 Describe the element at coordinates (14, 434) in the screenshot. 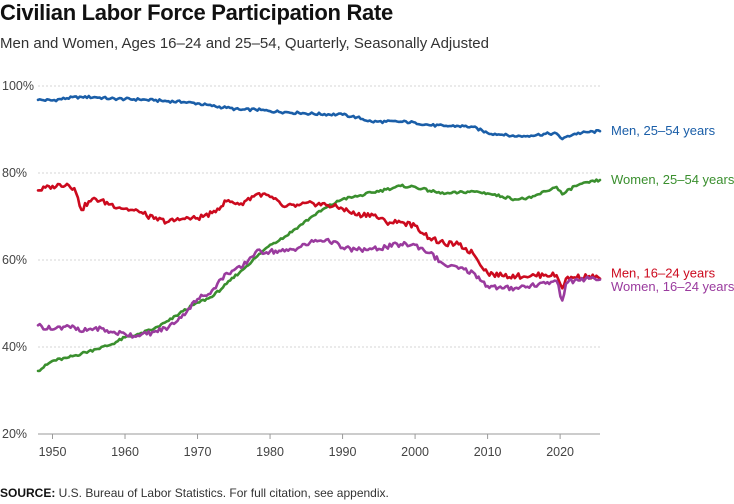

I see `y-tick-label: 20%` at that location.